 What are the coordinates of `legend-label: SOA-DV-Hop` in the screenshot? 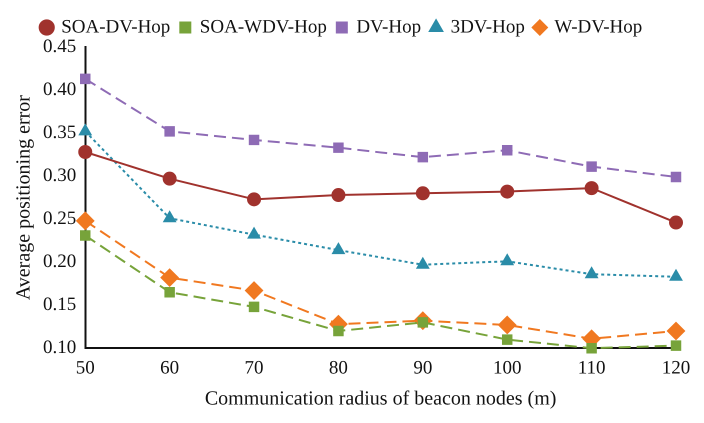 It's located at (115, 27).